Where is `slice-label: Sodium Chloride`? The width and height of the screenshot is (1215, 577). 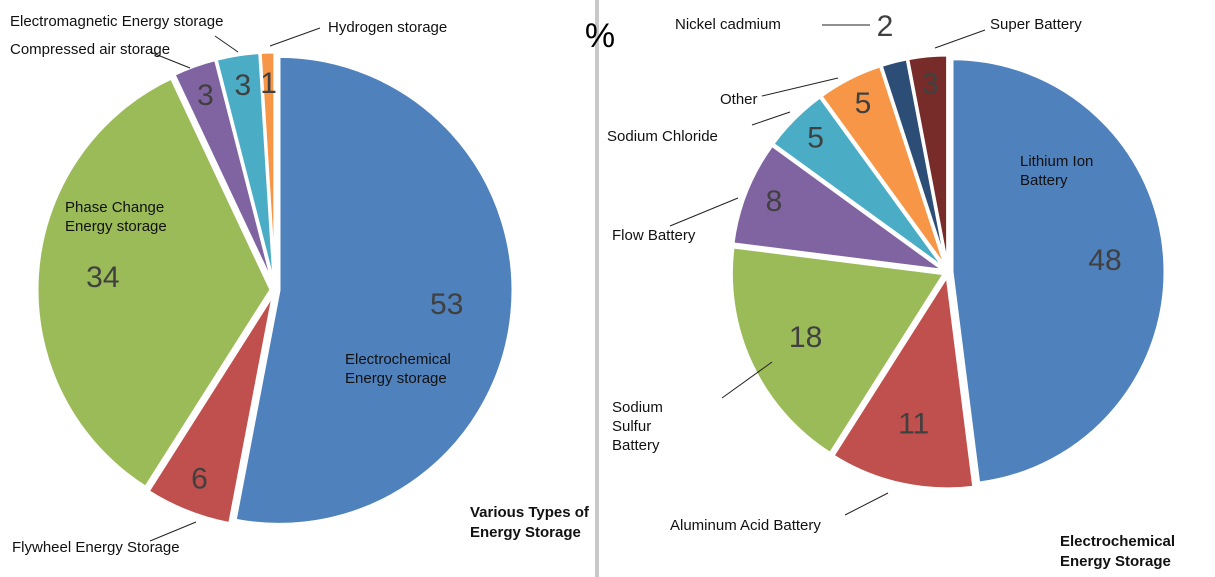 slice-label: Sodium Chloride is located at coordinates (662, 136).